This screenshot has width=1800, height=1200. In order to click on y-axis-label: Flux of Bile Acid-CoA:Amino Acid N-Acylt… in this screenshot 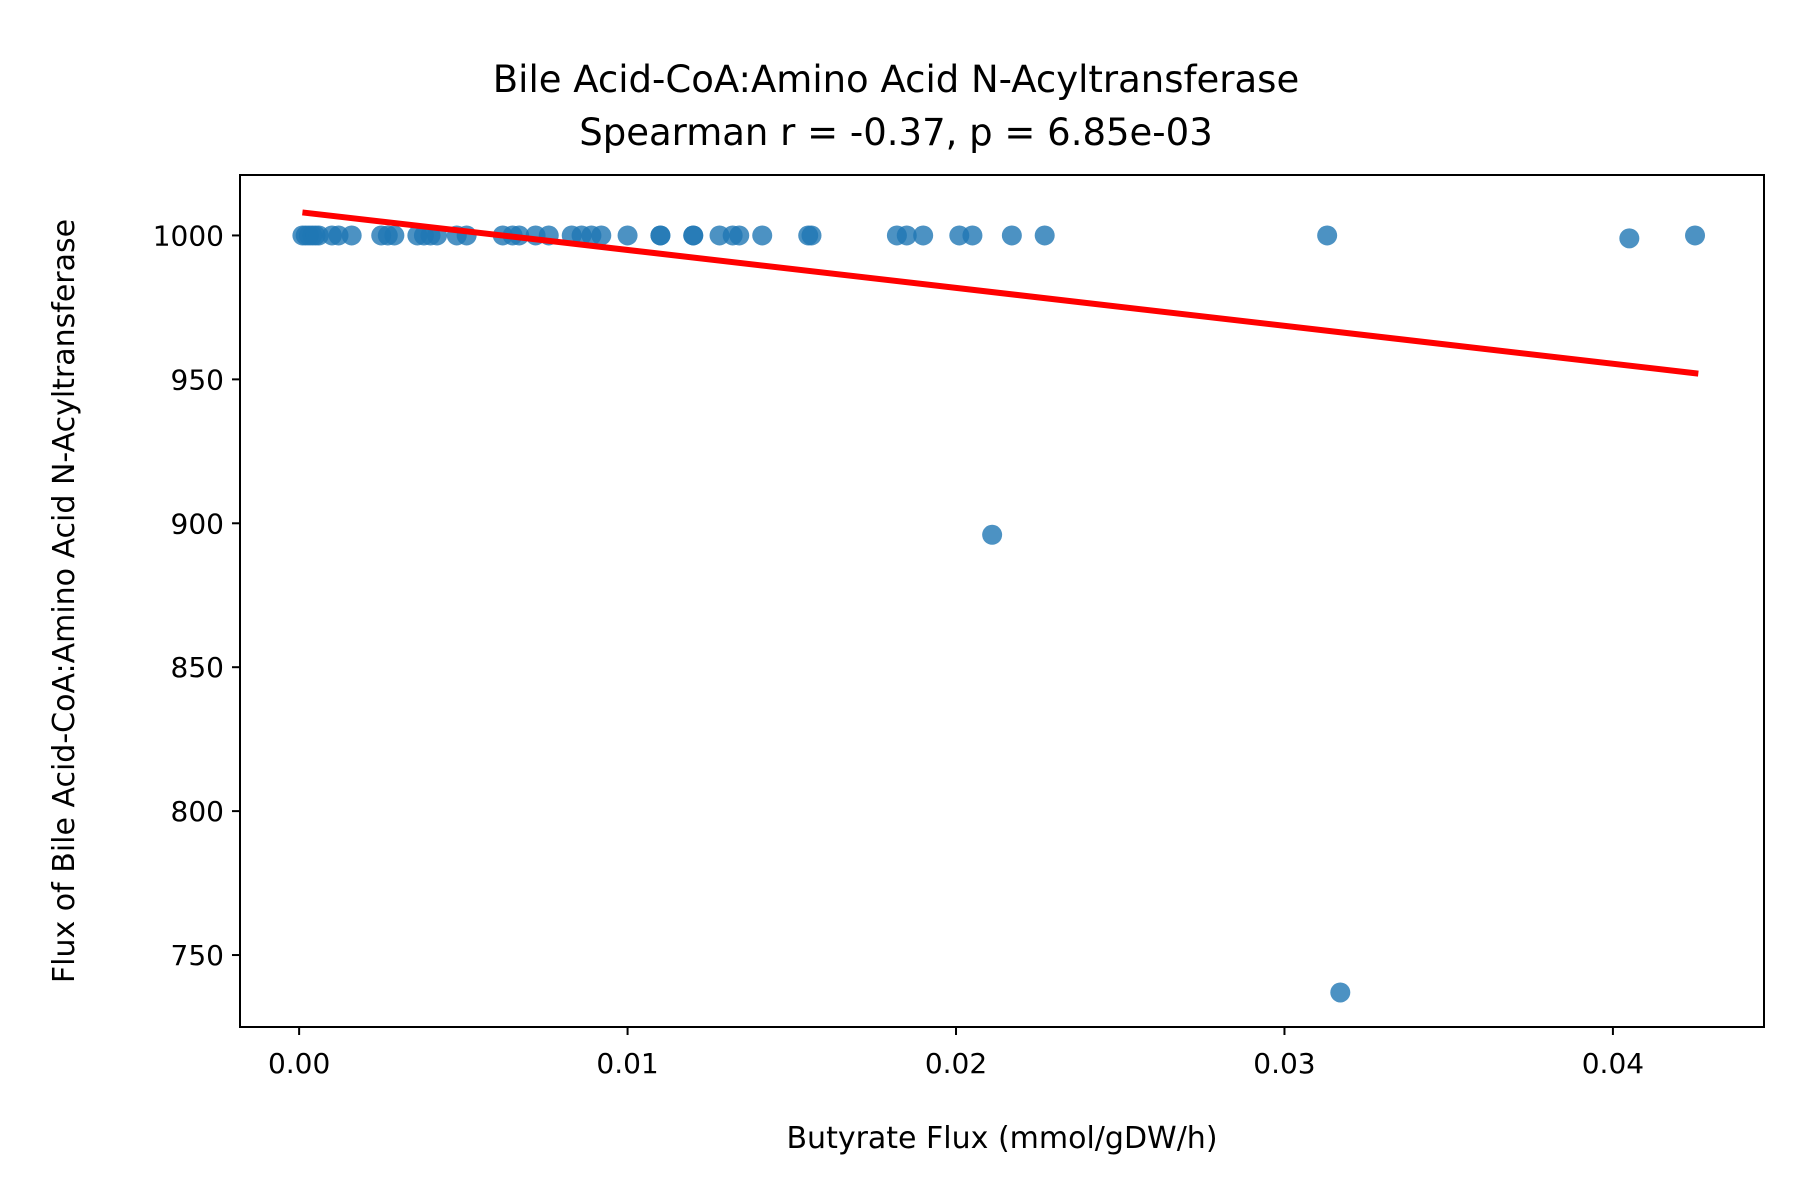, I will do `click(64, 601)`.